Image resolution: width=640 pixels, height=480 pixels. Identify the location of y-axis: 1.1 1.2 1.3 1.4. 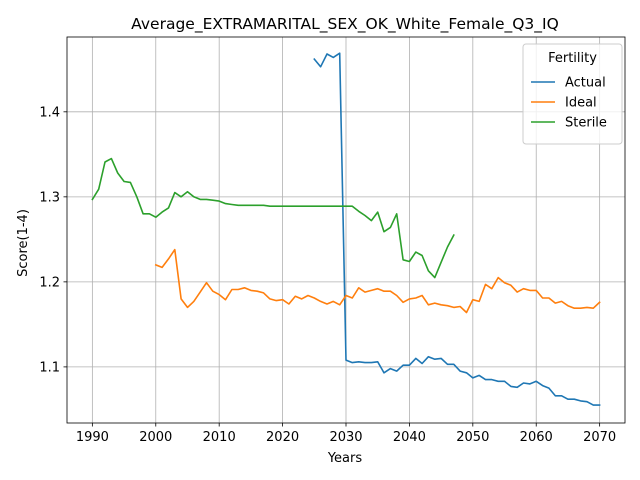
(53, 240).